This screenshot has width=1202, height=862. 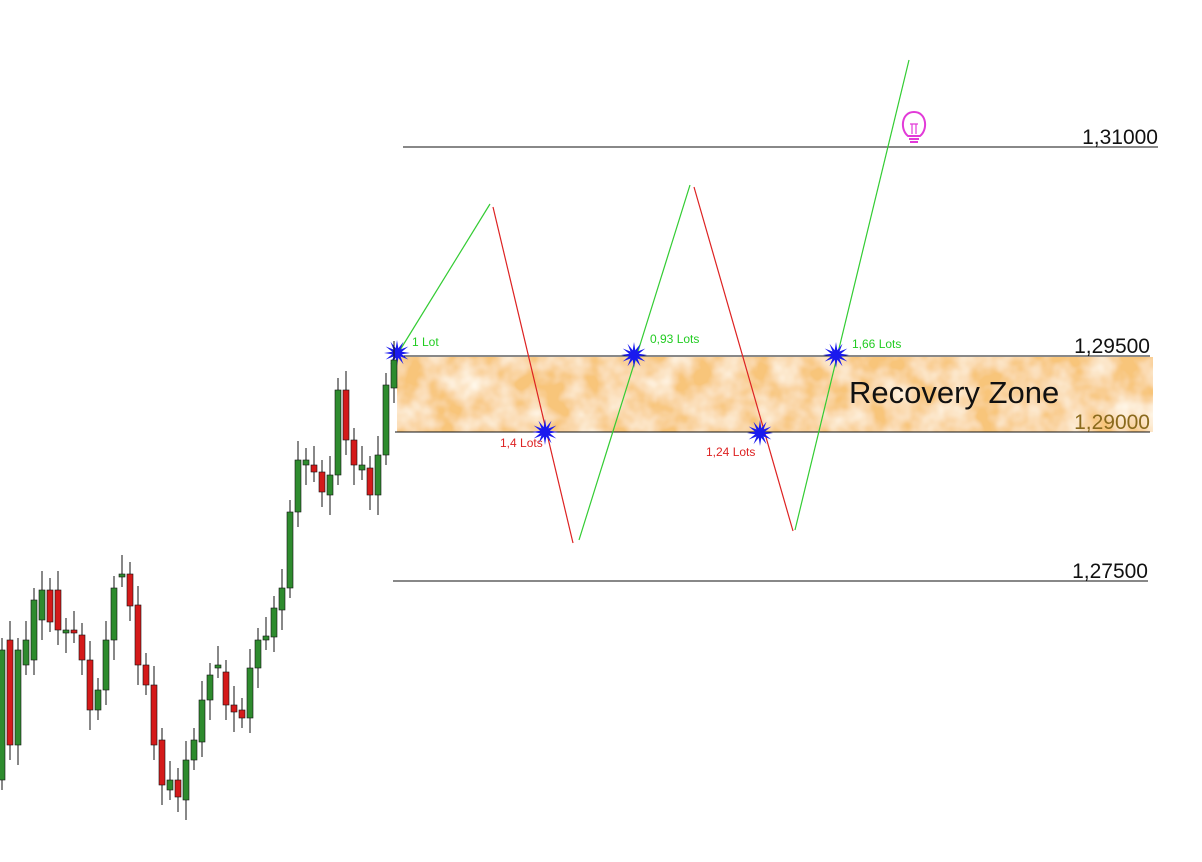 What do you see at coordinates (616, 393) in the screenshot?
I see `entry-markers` at bounding box center [616, 393].